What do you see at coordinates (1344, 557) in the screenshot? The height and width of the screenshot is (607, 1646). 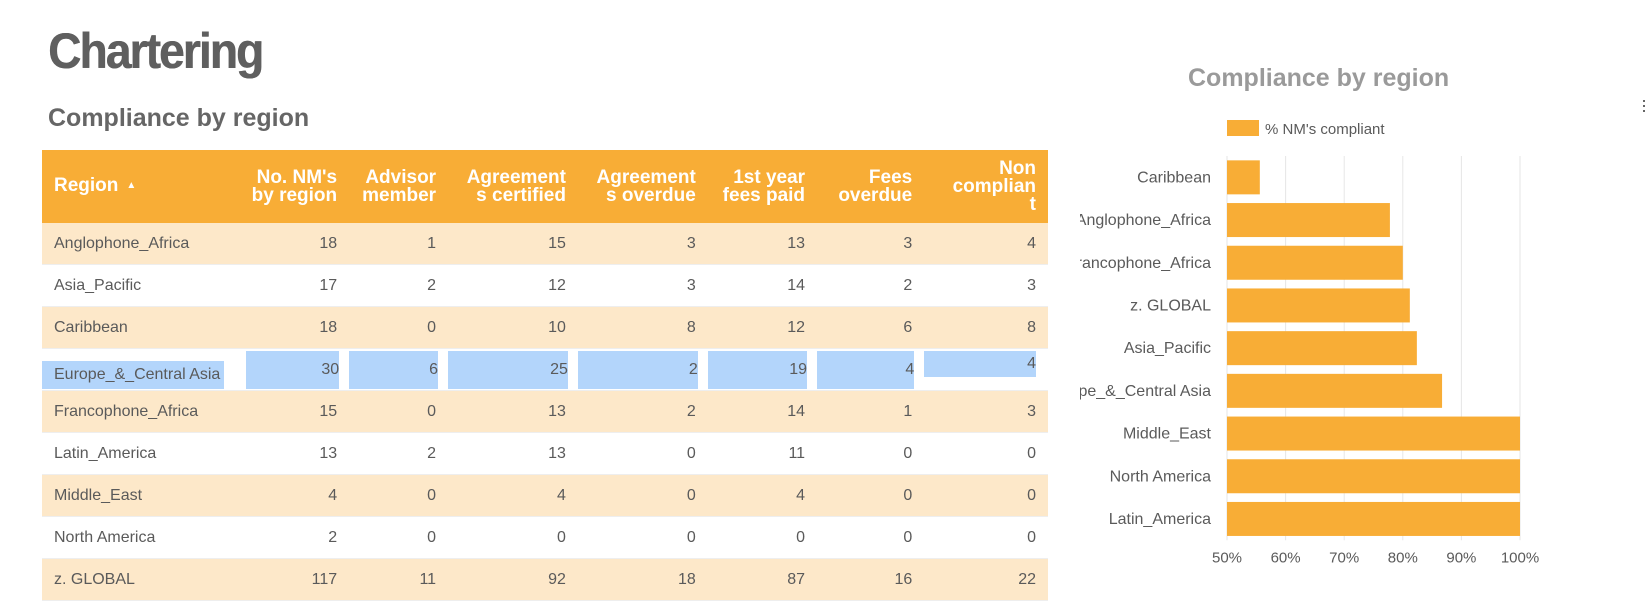 I see `x-tick-label: 70%` at bounding box center [1344, 557].